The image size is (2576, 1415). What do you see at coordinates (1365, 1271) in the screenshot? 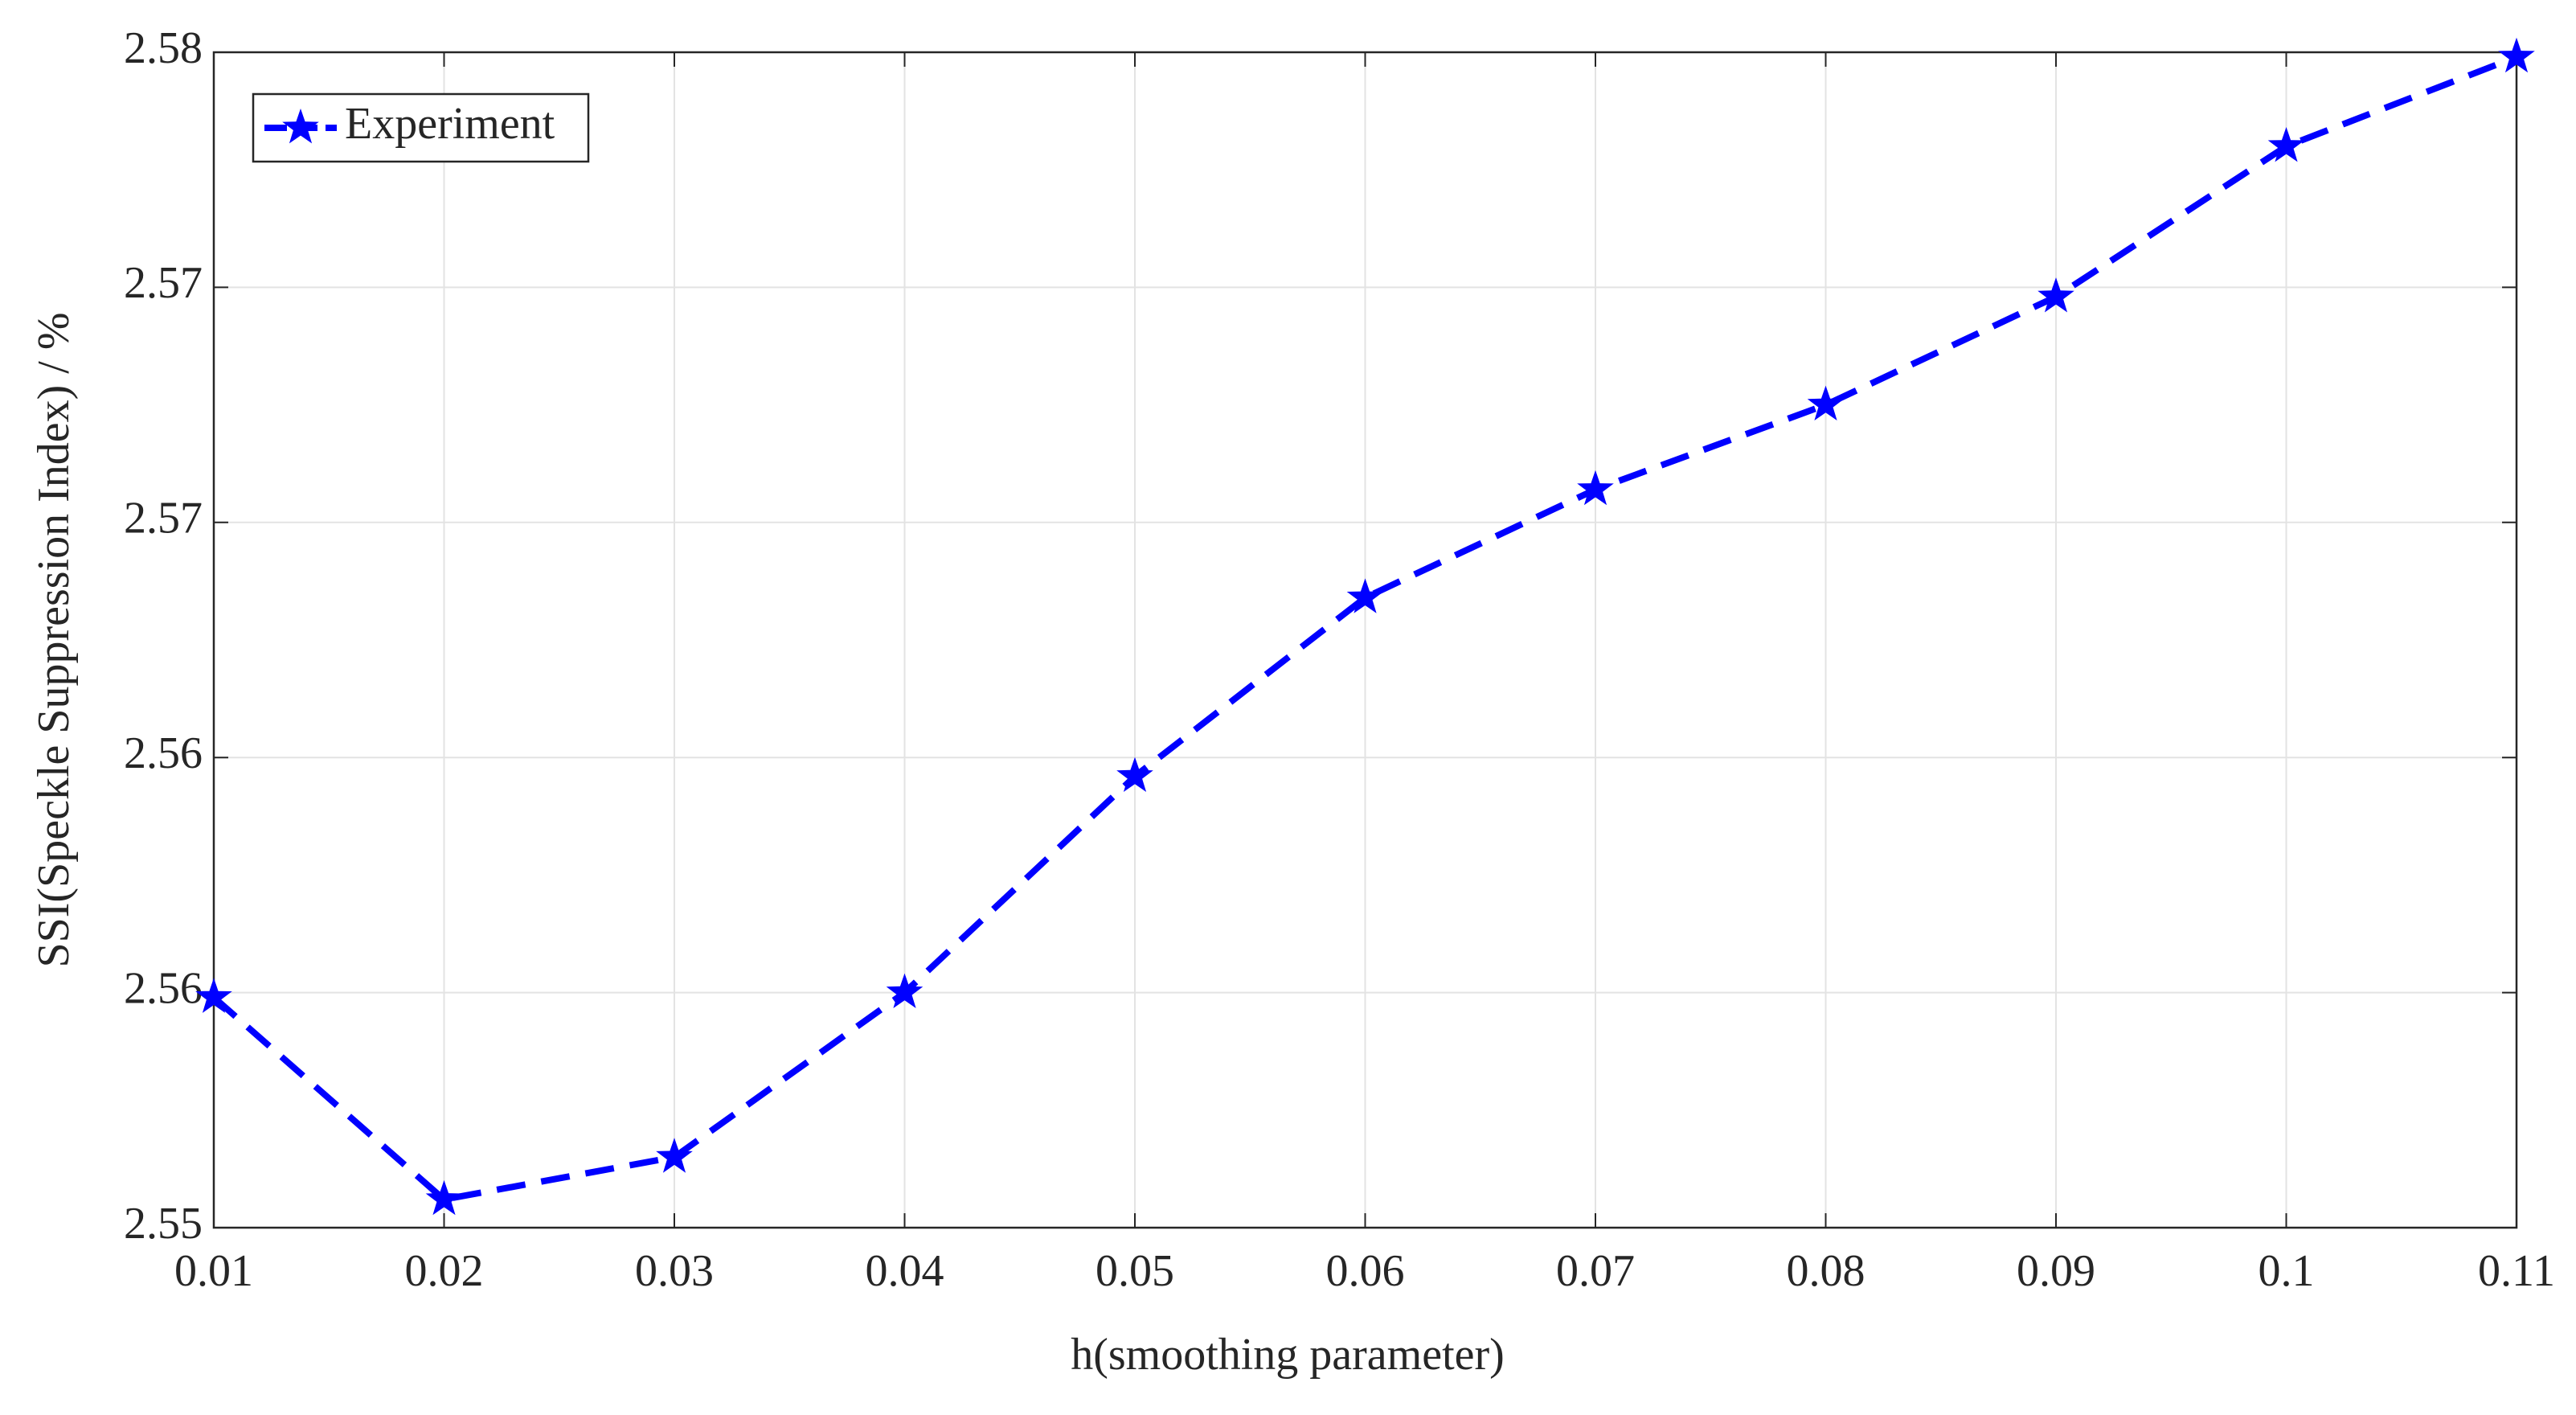
I see `x-tick-label: 0.06` at bounding box center [1365, 1271].